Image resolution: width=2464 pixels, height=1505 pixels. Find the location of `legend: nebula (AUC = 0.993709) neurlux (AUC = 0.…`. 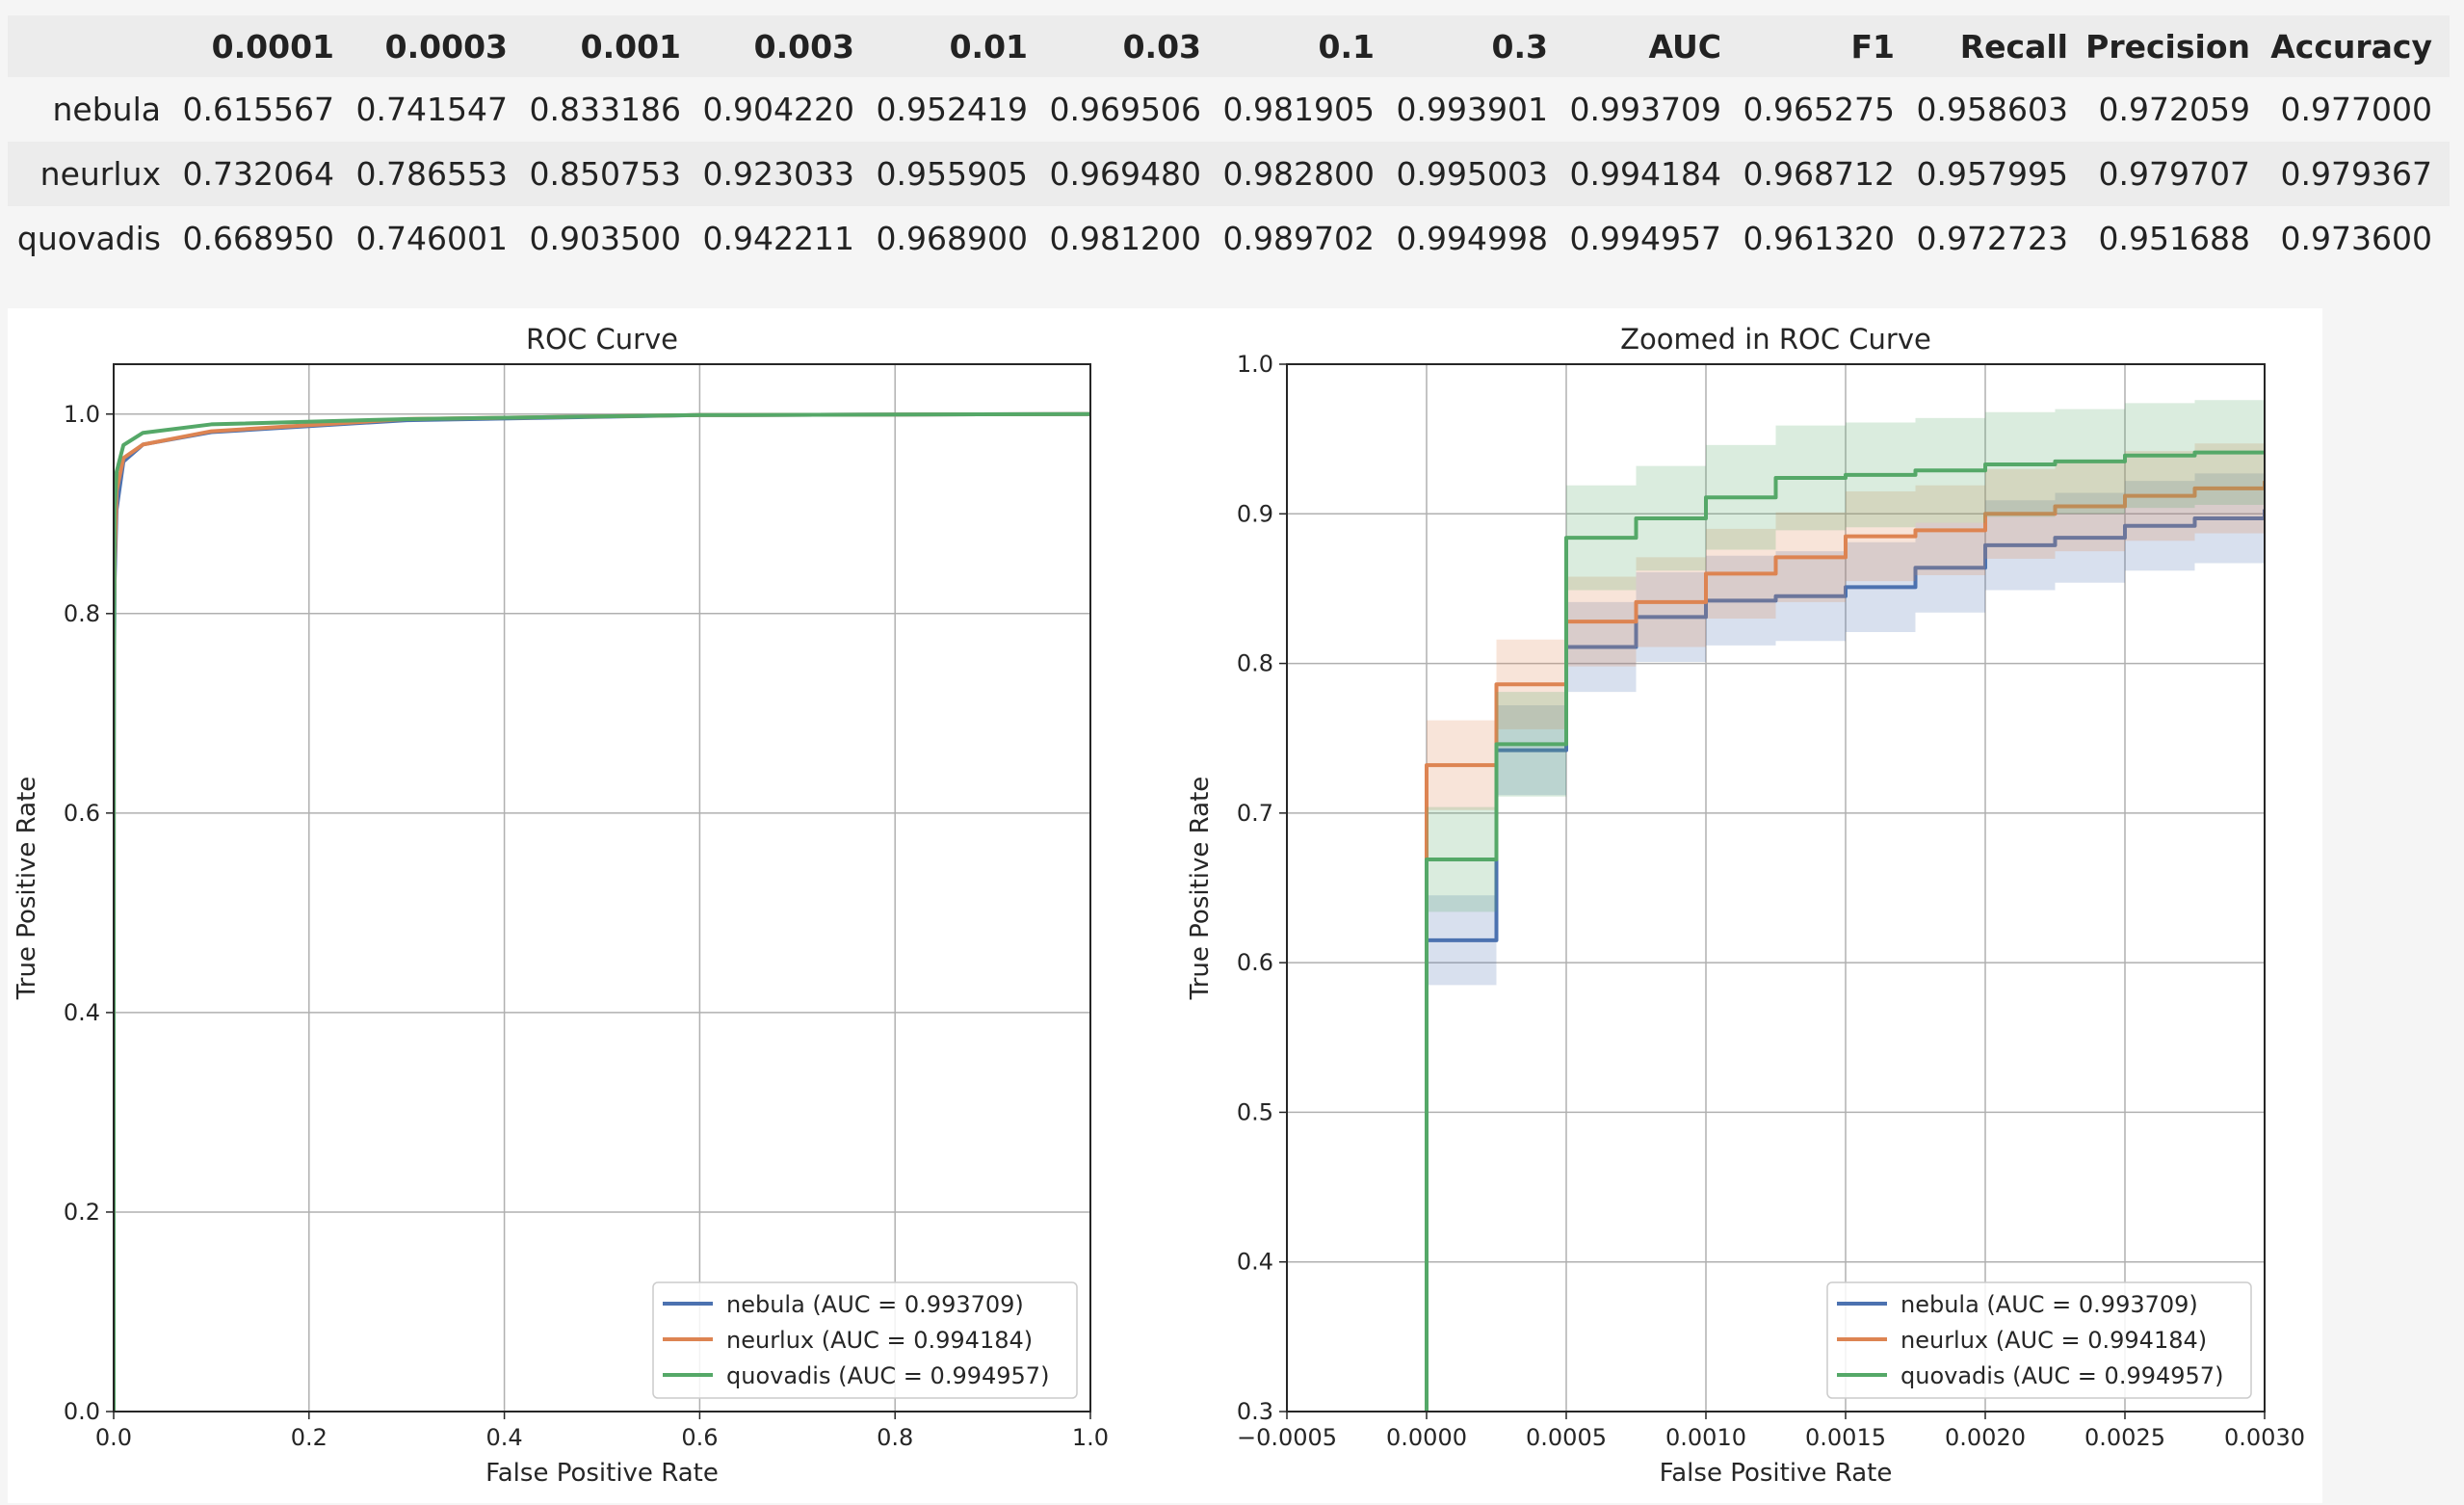

legend: nebula (AUC = 0.993709) neurlux (AUC = 0.… is located at coordinates (865, 1340).